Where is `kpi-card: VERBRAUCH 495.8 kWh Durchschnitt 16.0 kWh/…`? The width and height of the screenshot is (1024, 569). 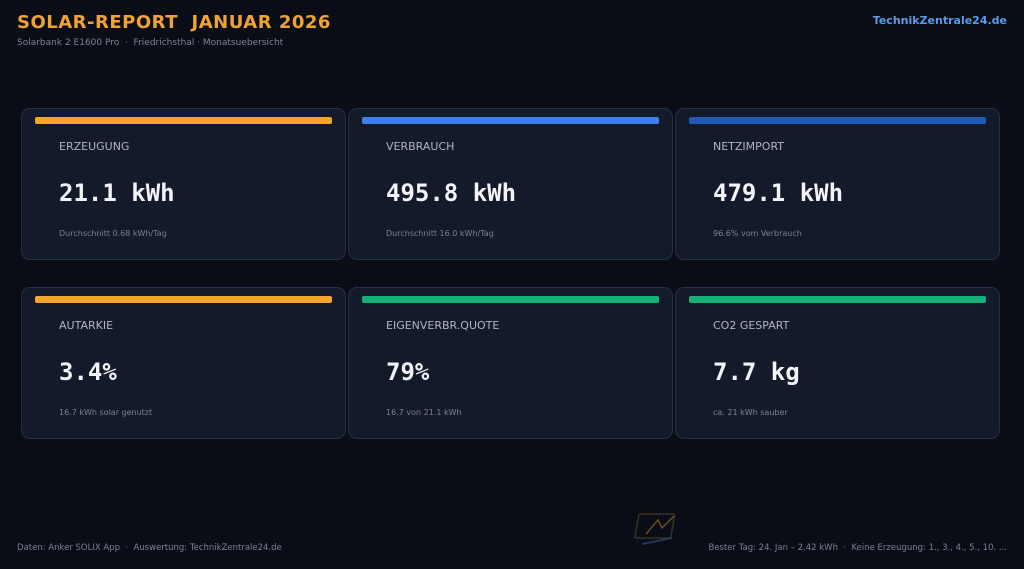
kpi-card: VERBRAUCH 495.8 kWh Durchschnitt 16.0 kWh/… is located at coordinates (510, 184).